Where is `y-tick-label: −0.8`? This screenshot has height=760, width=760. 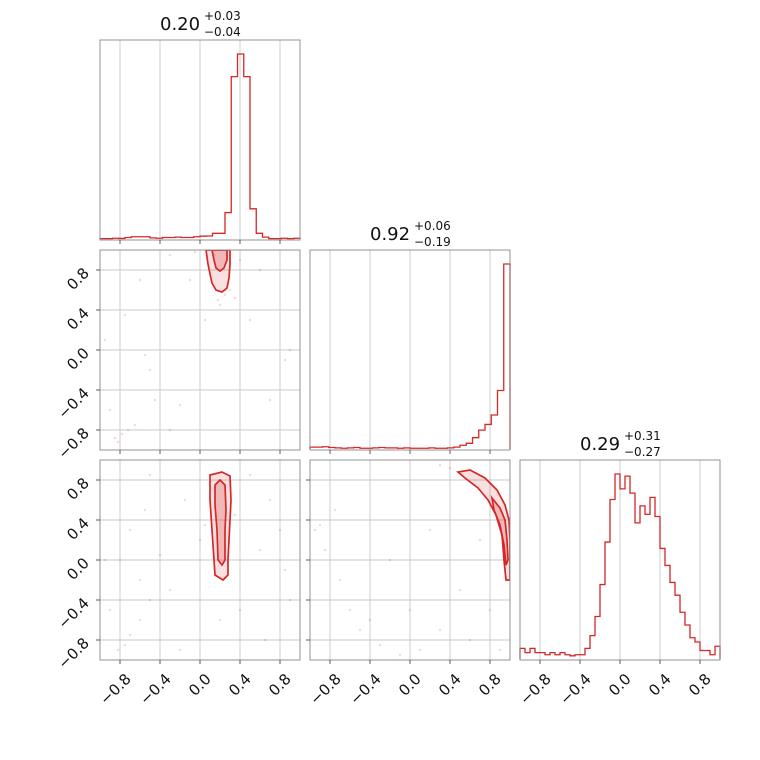
y-tick-label: −0.8 is located at coordinates (73, 653).